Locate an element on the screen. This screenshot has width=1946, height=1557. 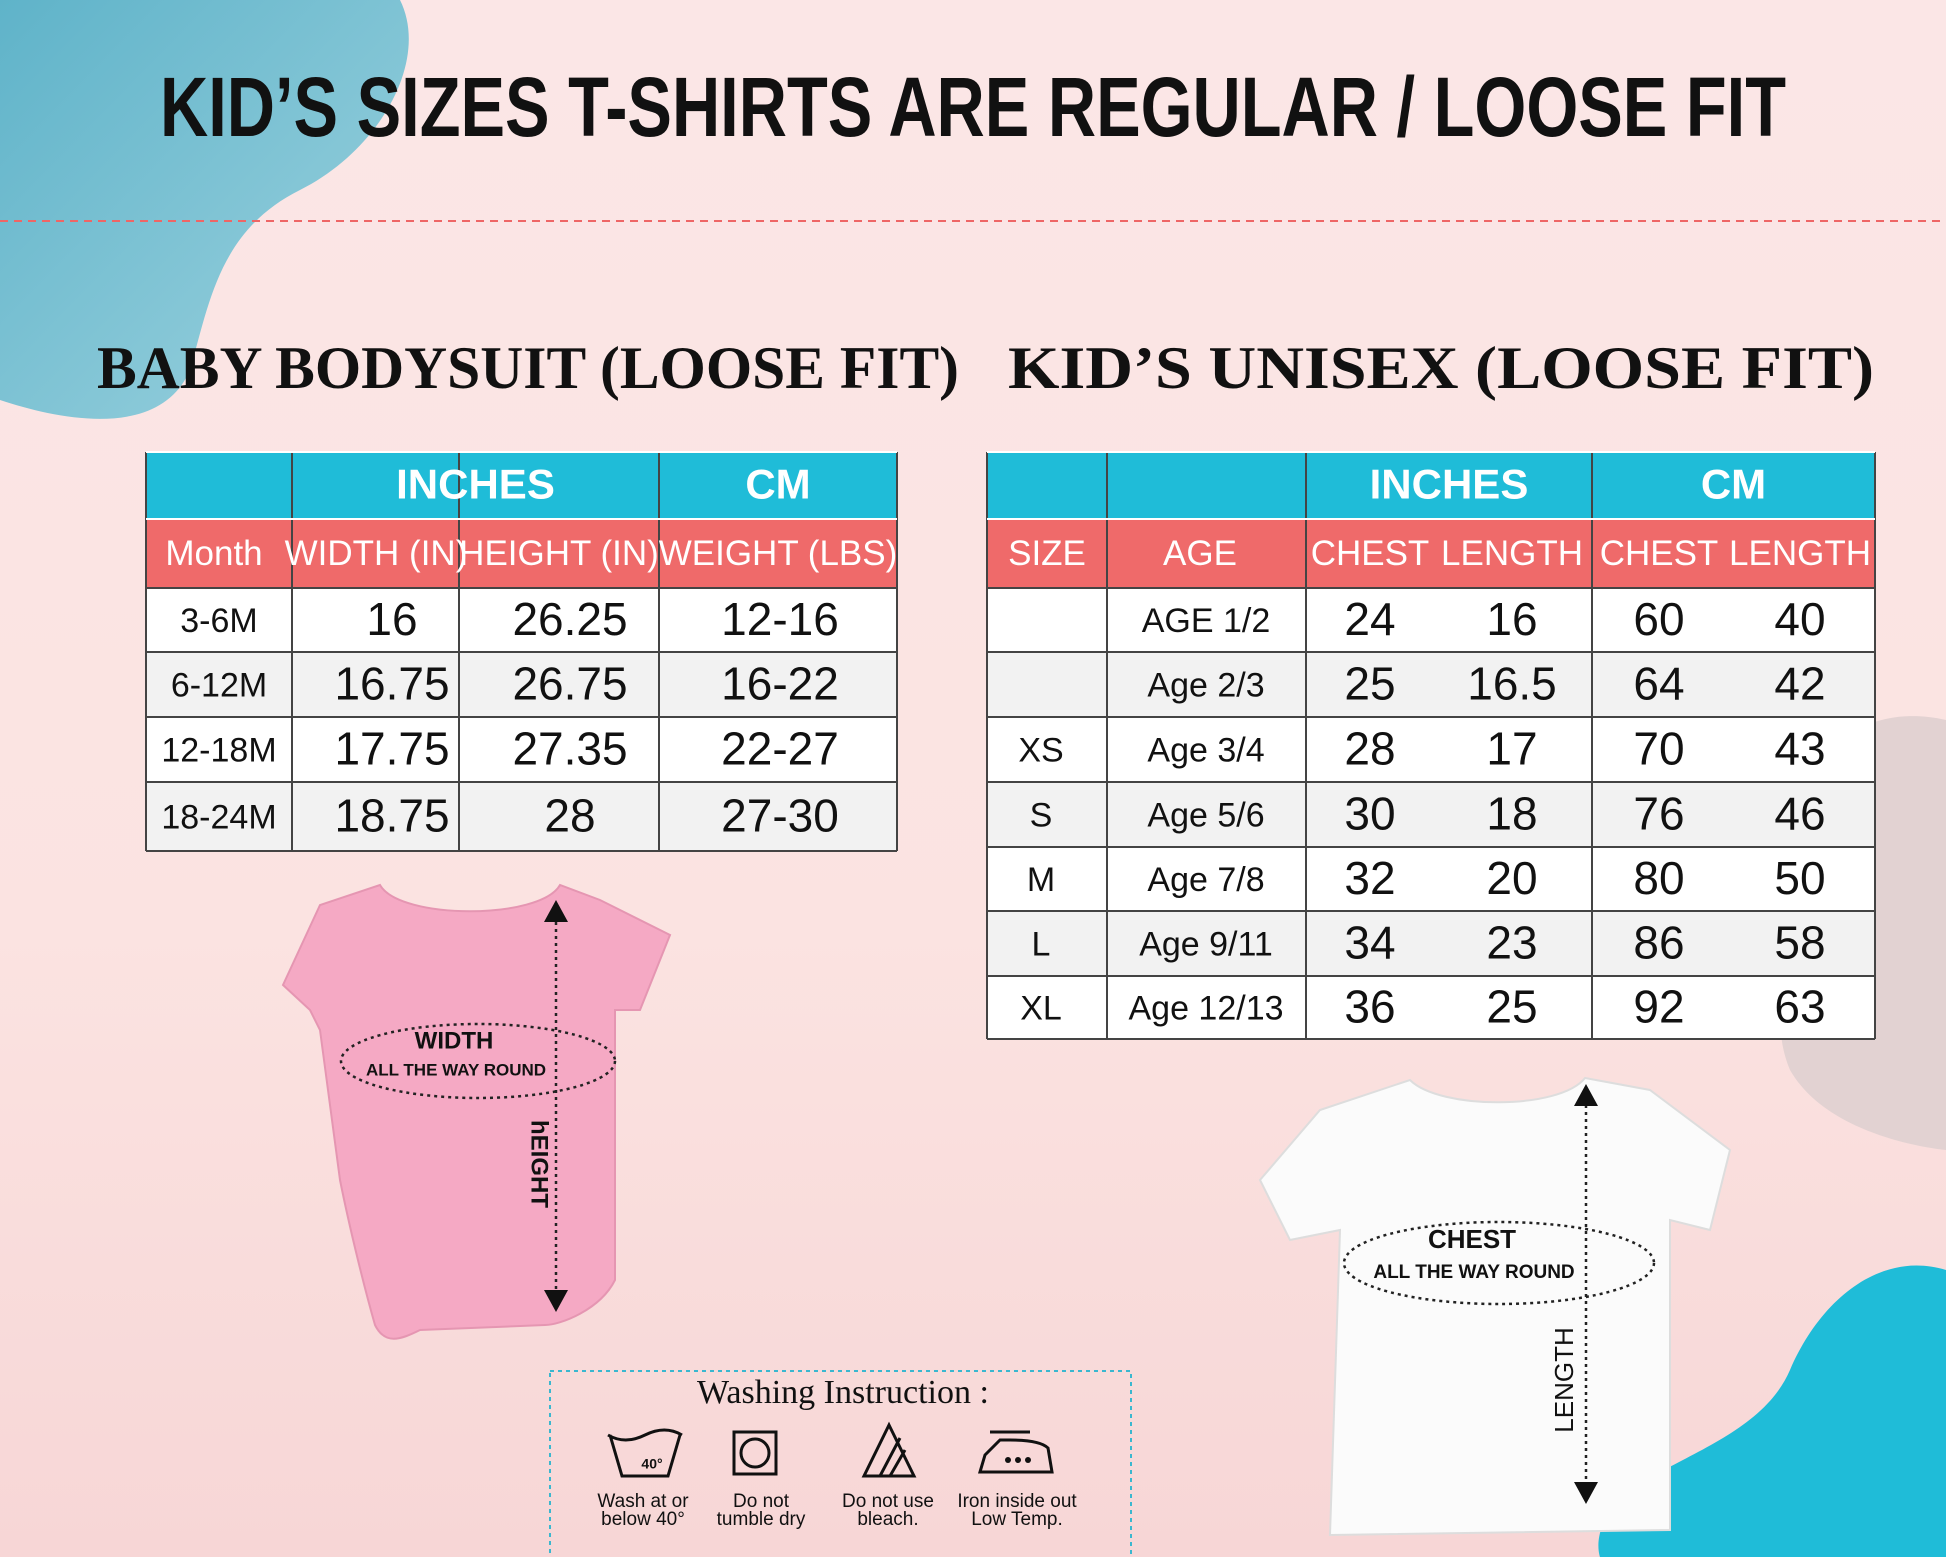
label: LENGTH is located at coordinates (1564, 1379).